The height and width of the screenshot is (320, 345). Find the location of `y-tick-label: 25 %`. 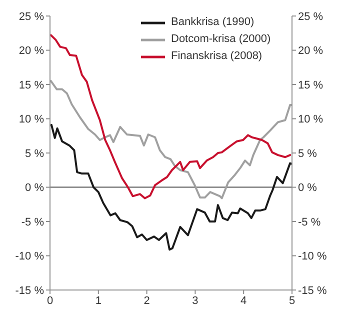

y-tick-label: 25 % is located at coordinates (31, 16).